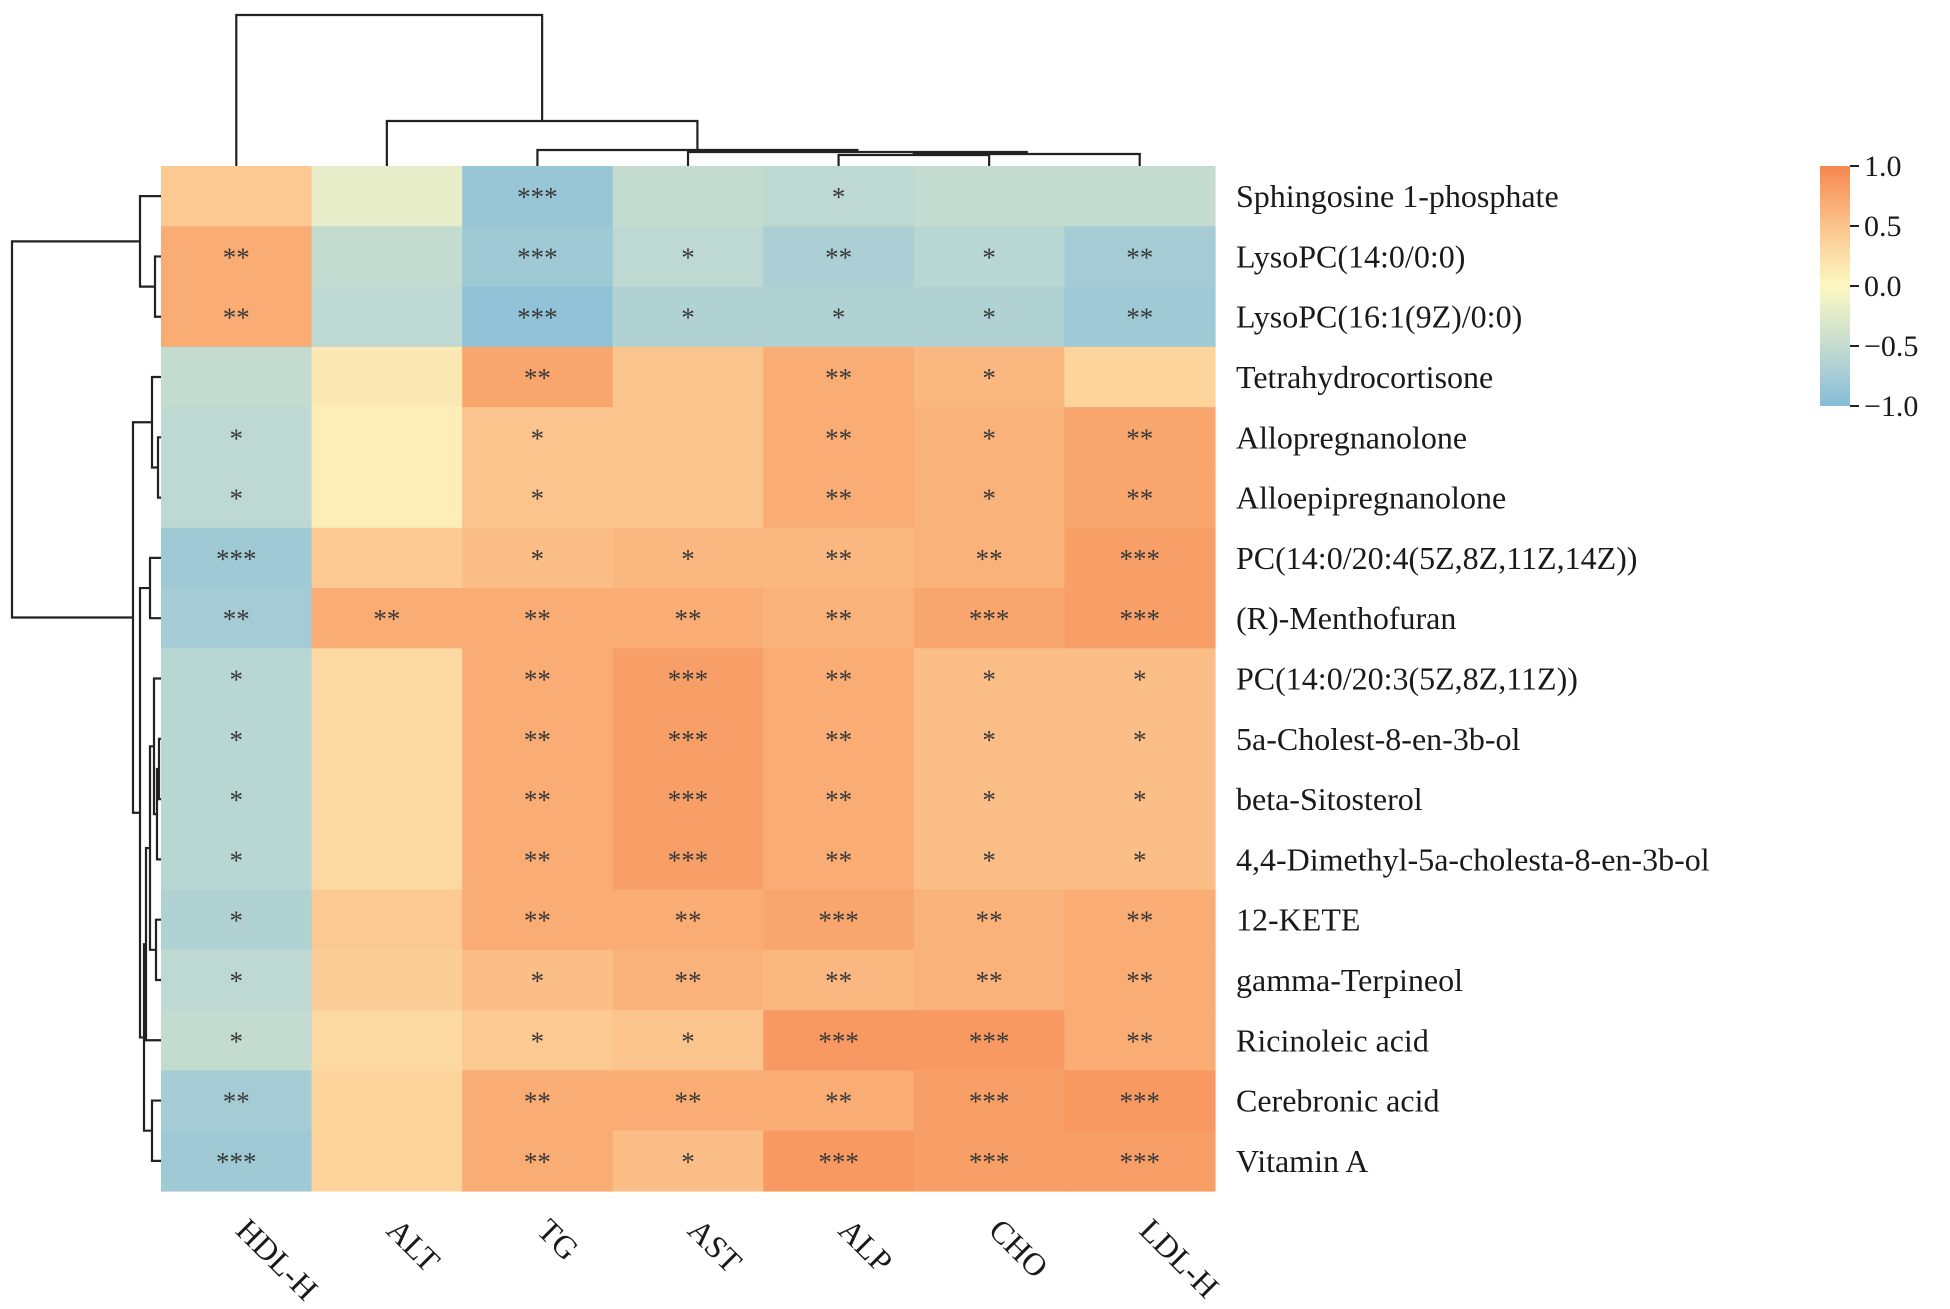 This screenshot has height=1309, width=1950. Describe the element at coordinates (1346, 618) in the screenshot. I see `row-label: (R)-Menthofuran` at that location.